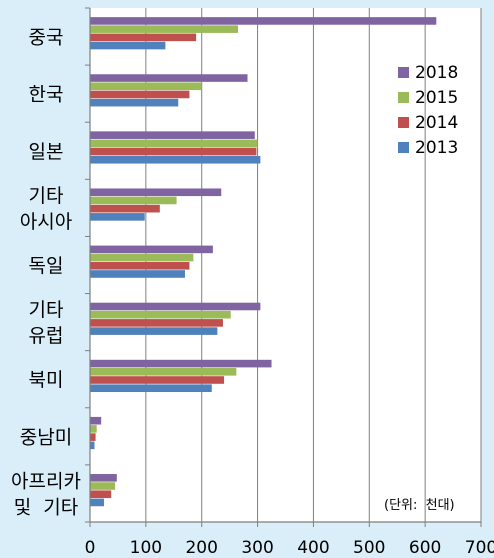 The image size is (494, 558). I want to click on category-label: 및 기타, so click(46, 507).